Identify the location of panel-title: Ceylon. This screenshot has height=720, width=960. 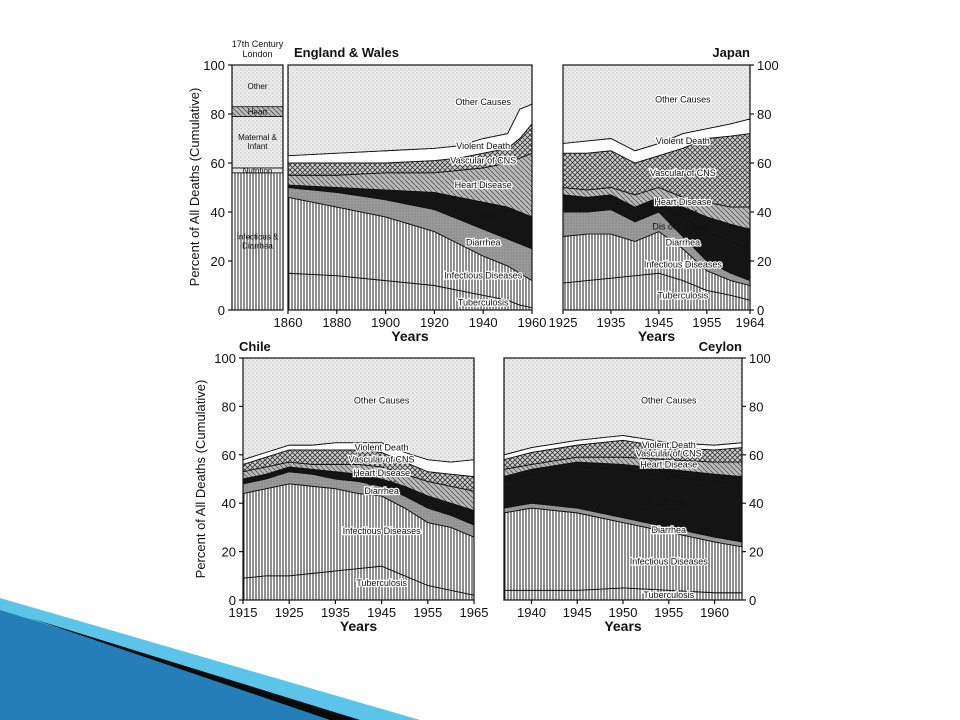
(720, 346).